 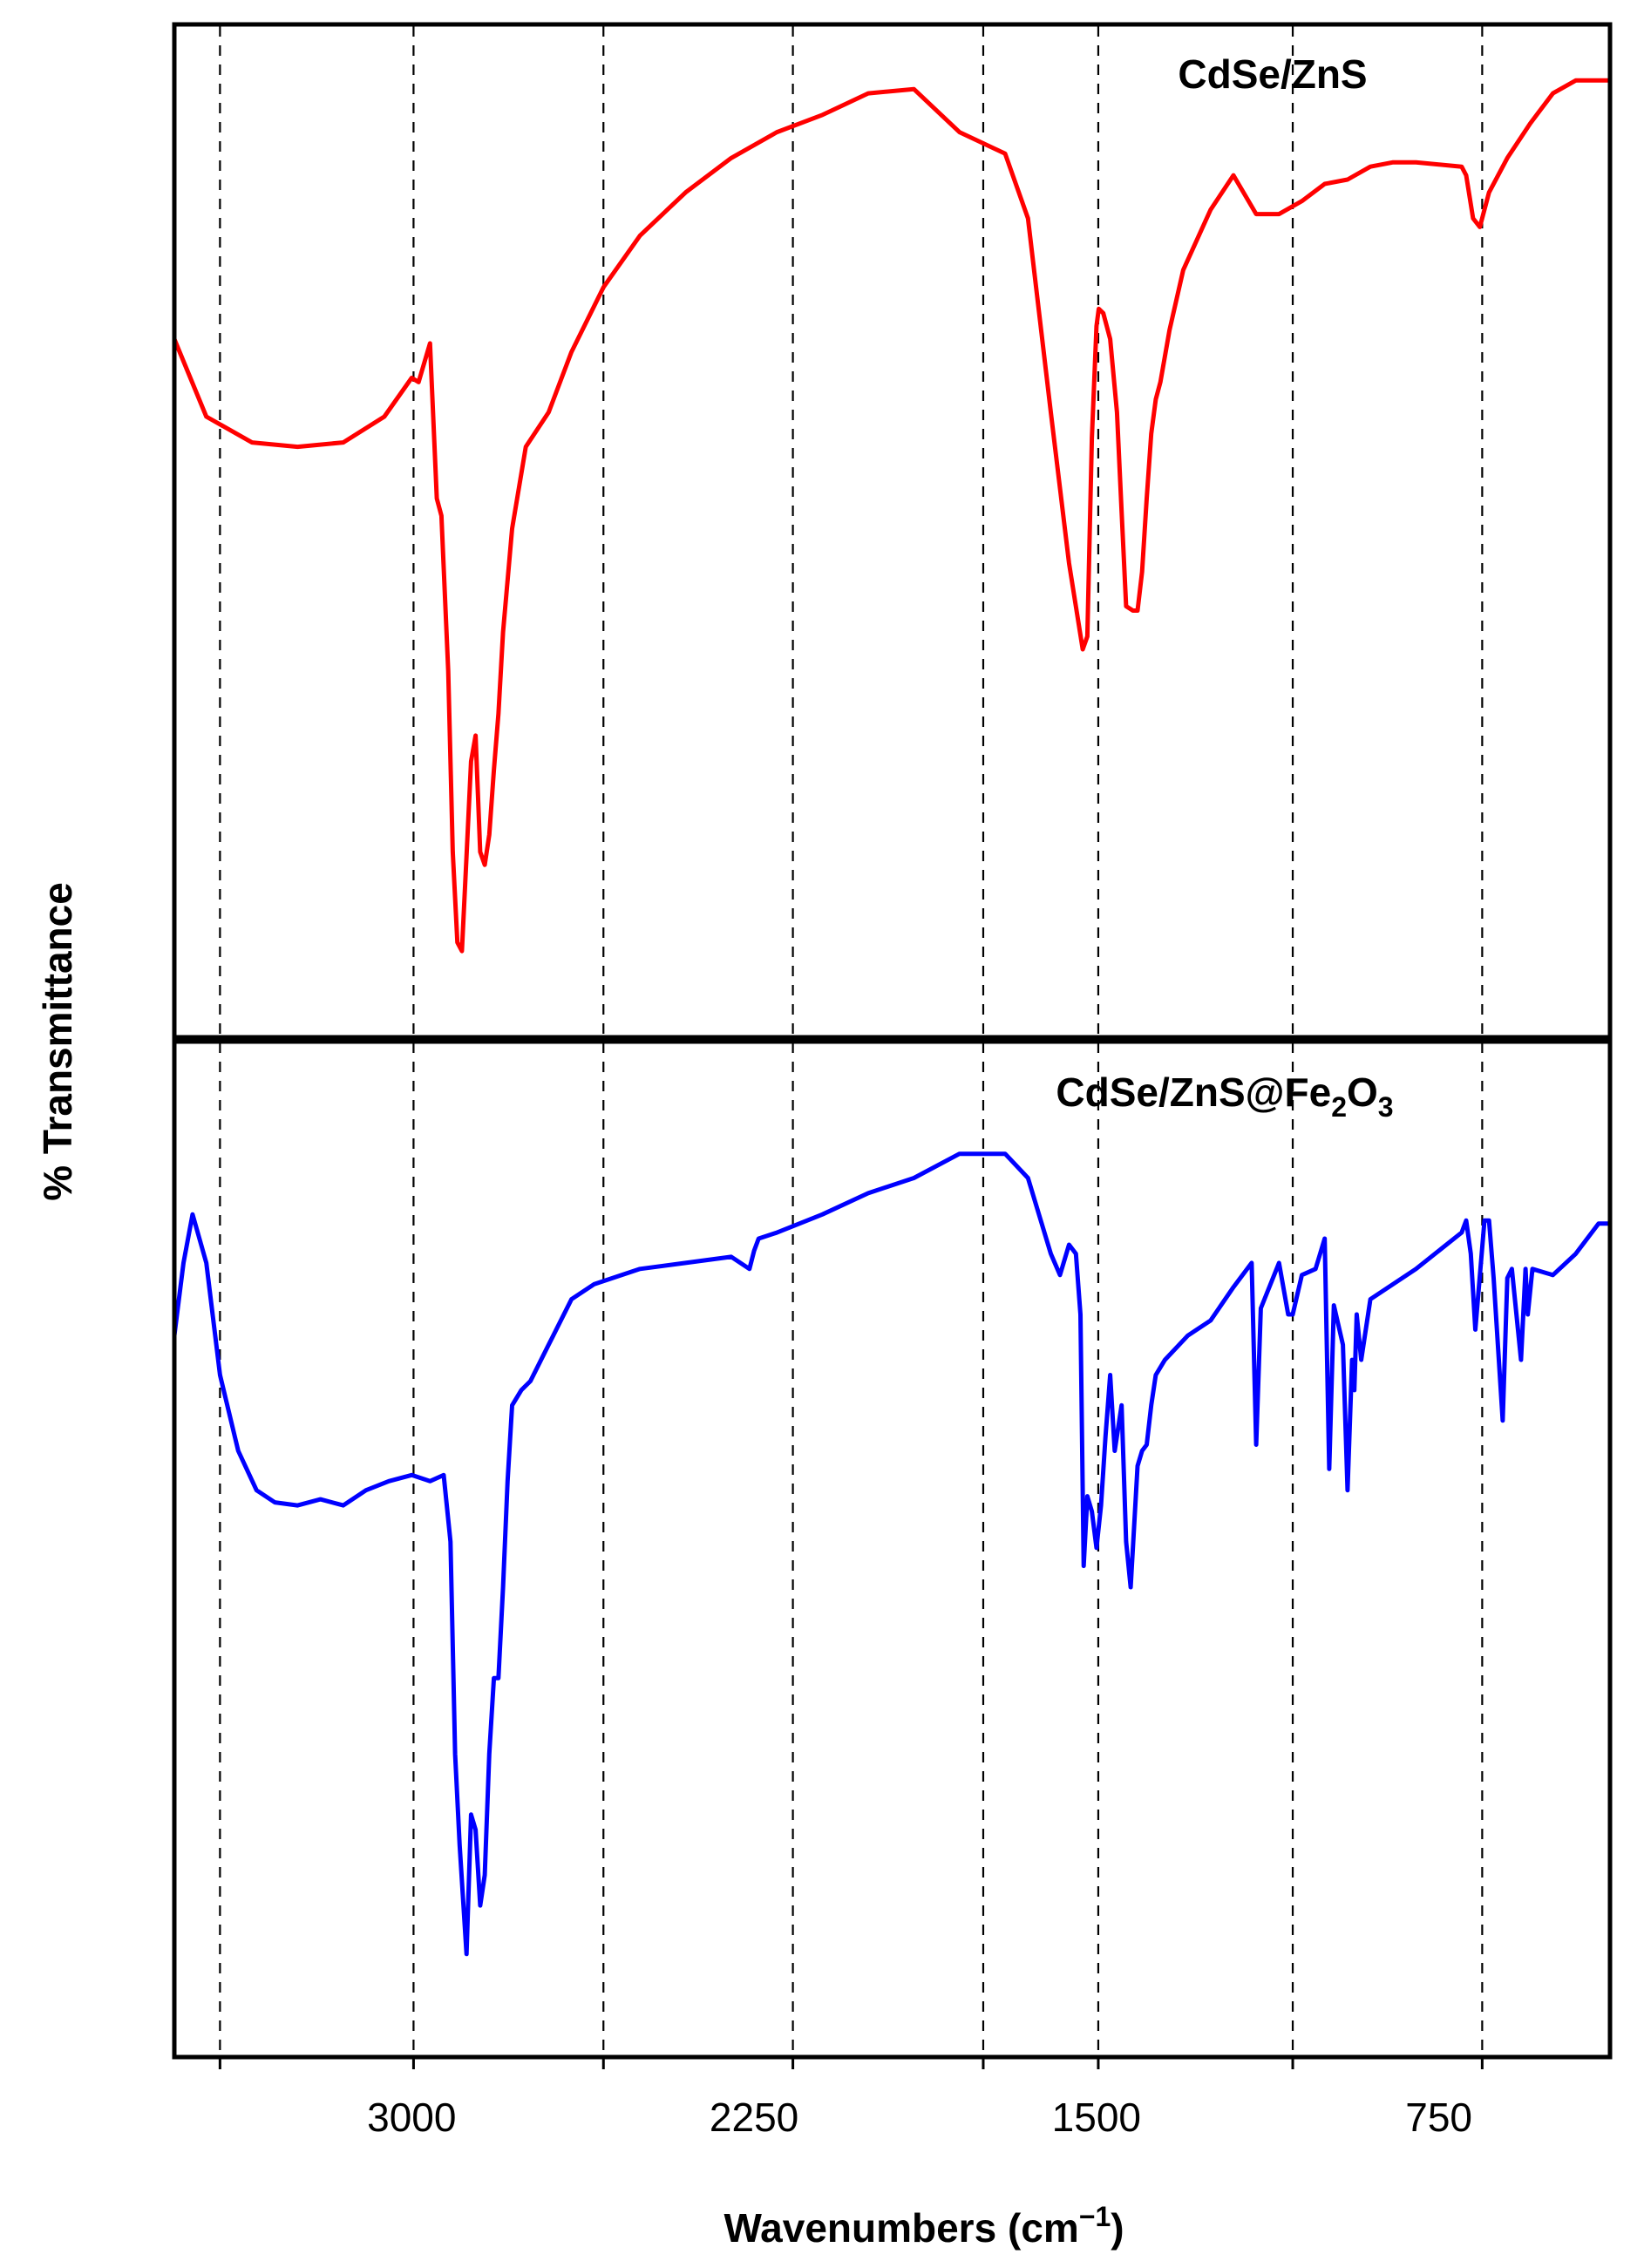 What do you see at coordinates (58, 1042) in the screenshot?
I see `y-axis-title: % Transmittance` at bounding box center [58, 1042].